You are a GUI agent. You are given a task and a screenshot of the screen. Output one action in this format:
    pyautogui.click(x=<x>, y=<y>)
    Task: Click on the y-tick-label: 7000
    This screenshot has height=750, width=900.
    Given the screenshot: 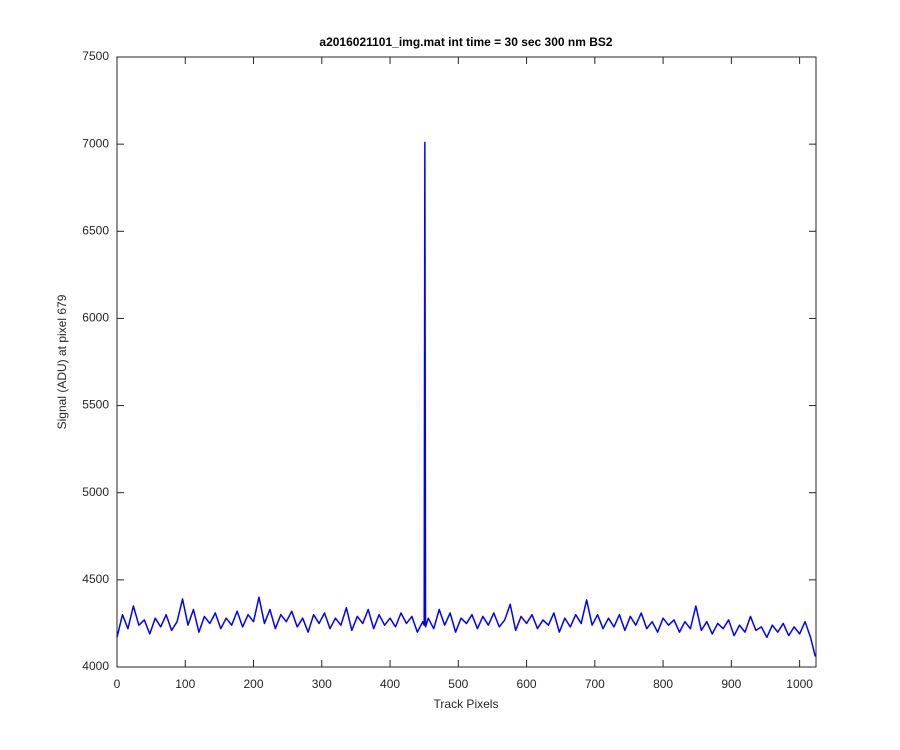 What is the action you would take?
    pyautogui.click(x=95, y=143)
    